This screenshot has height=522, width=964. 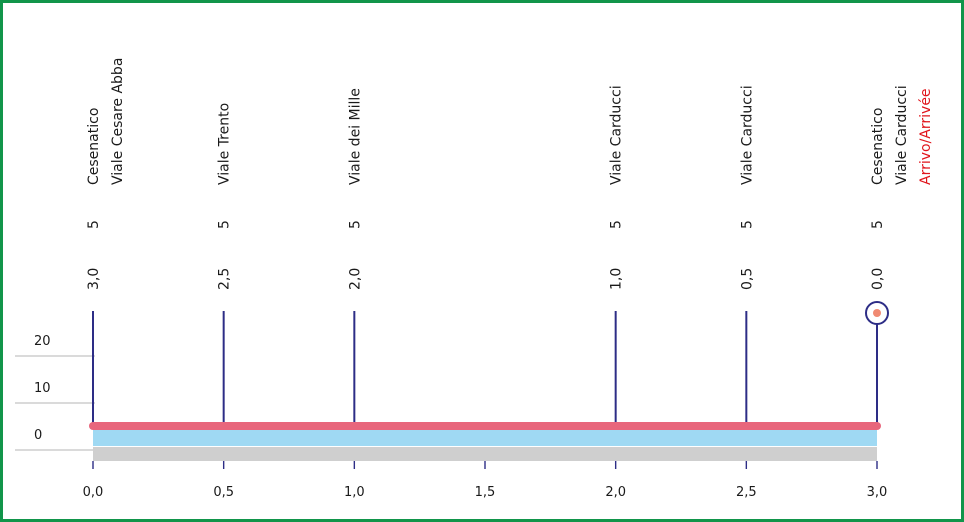 What do you see at coordinates (93, 492) in the screenshot?
I see `distance-tick-label: 0,0` at bounding box center [93, 492].